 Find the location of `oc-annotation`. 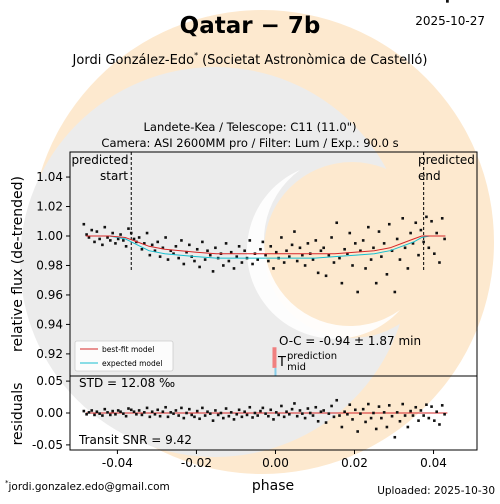

oc-annotation is located at coordinates (274, 361).